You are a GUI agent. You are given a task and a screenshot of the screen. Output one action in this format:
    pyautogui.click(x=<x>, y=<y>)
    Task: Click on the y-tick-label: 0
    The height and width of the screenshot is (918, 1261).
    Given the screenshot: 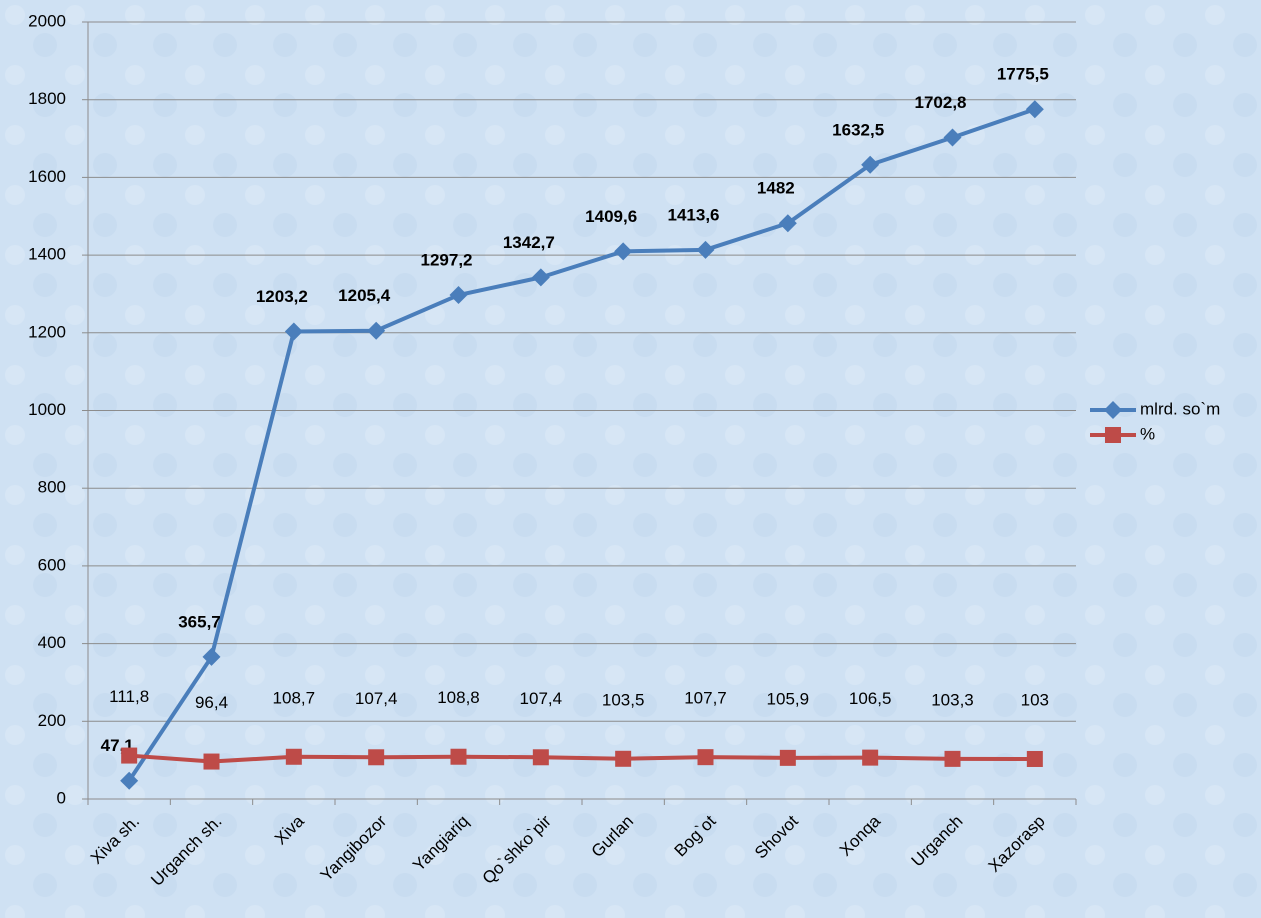 What is the action you would take?
    pyautogui.click(x=61, y=797)
    